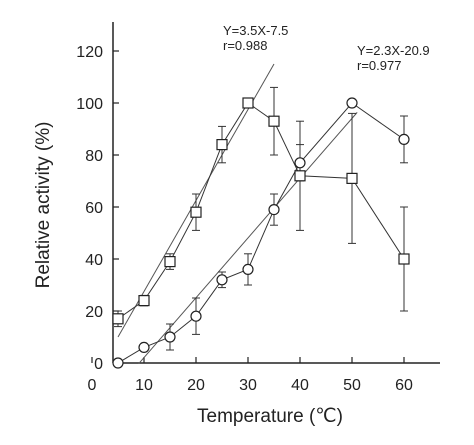 Image resolution: width=474 pixels, height=445 pixels. Describe the element at coordinates (245, 45) in the screenshot. I see `annotation-fit-1-r: r=0.988` at that location.